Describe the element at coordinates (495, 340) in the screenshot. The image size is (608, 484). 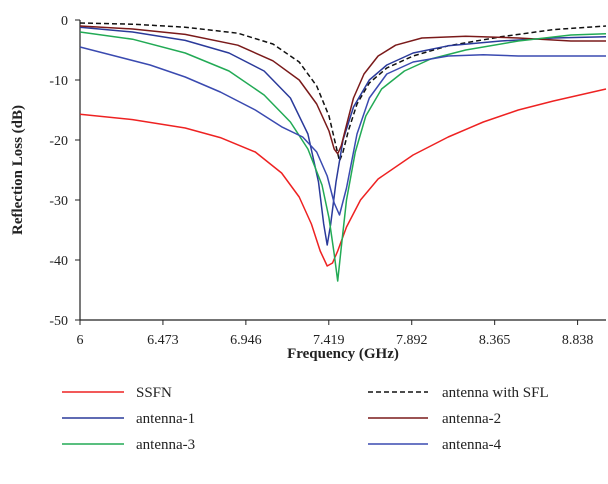
I see `x-tick-label: 8.365` at that location.